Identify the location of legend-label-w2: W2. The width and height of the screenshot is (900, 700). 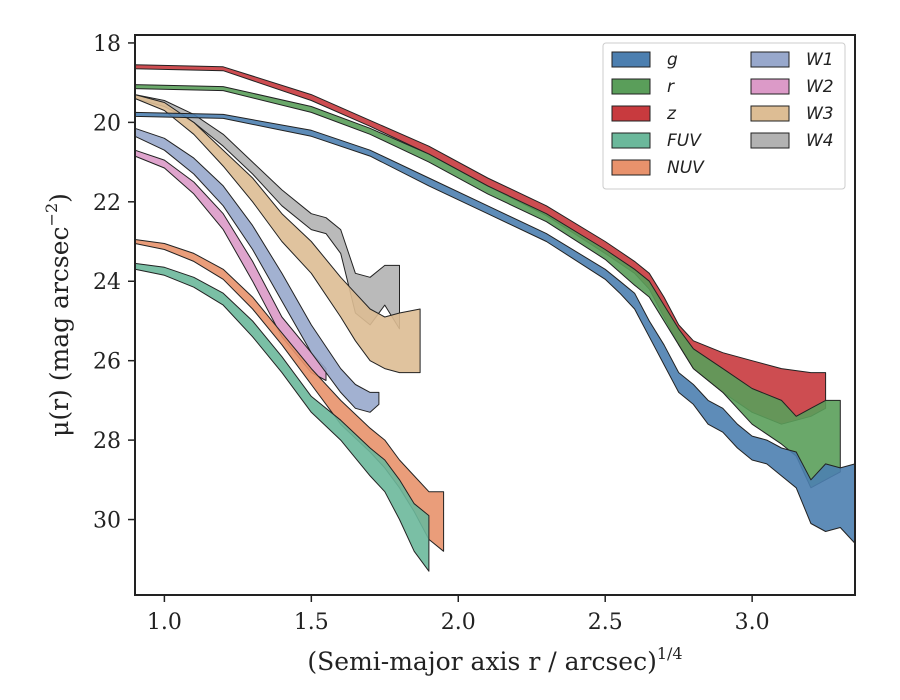
(820, 87).